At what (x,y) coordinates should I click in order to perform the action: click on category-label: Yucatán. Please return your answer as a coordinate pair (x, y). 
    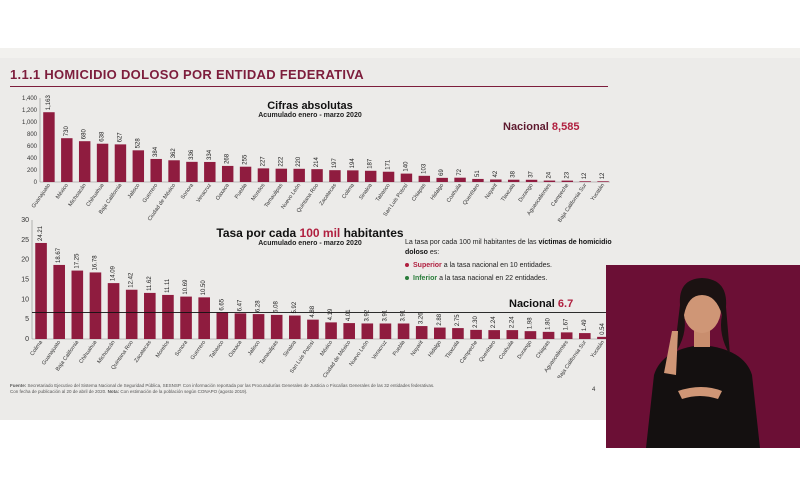
    Looking at the image, I should click on (598, 193).